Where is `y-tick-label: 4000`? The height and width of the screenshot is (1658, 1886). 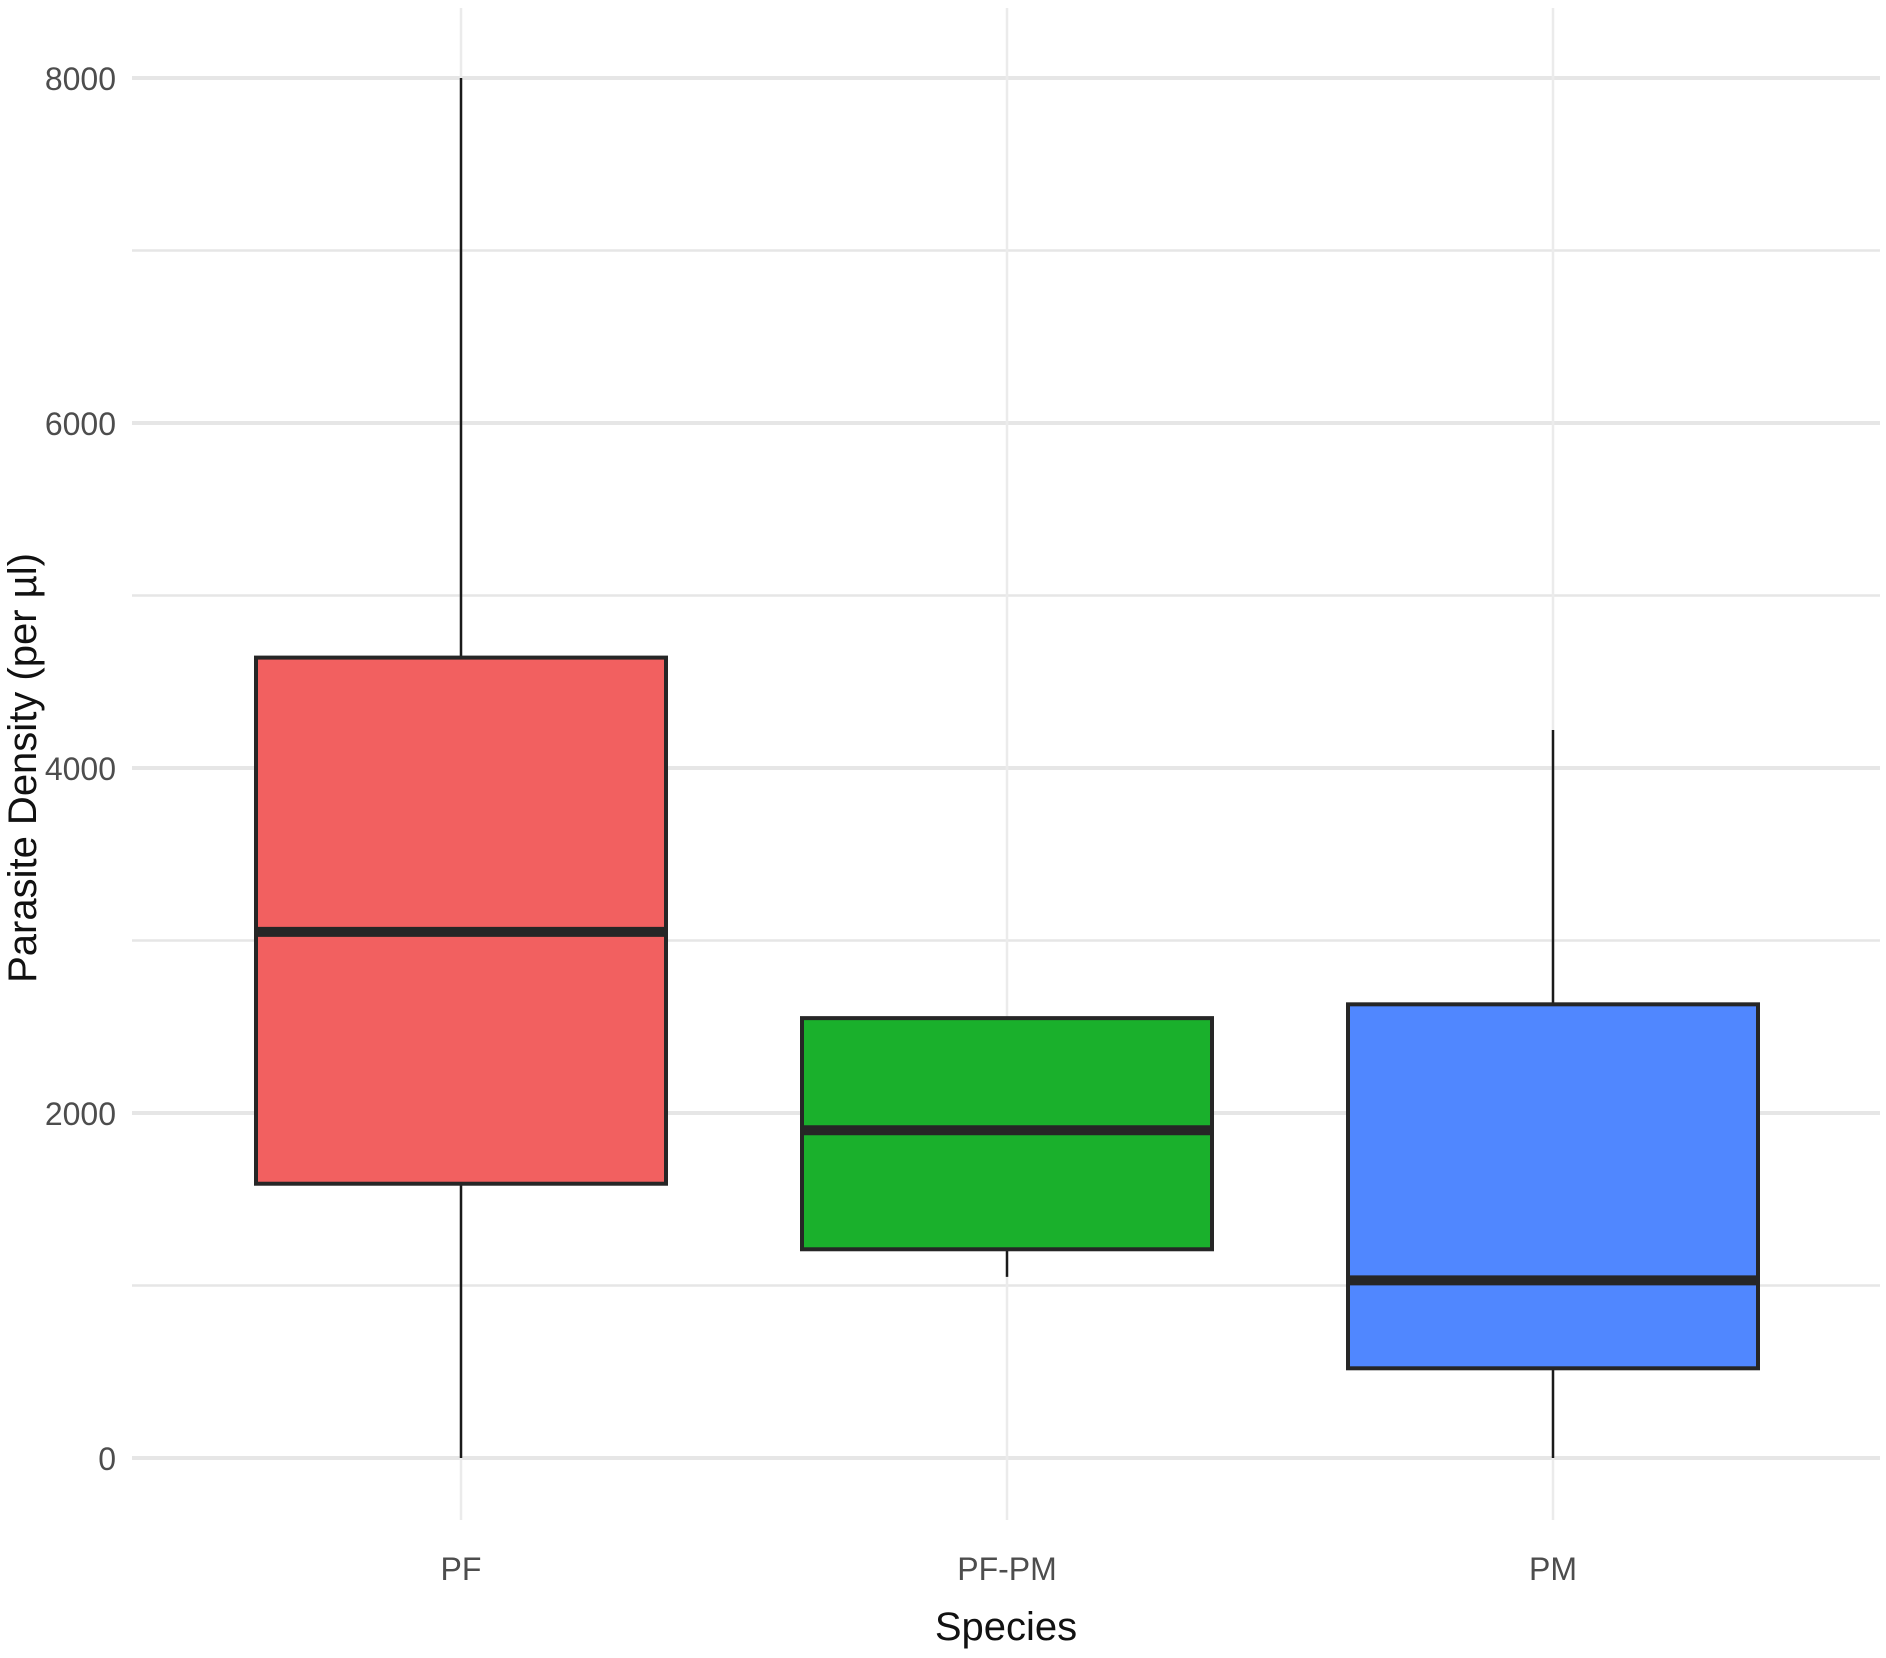
y-tick-label: 4000 is located at coordinates (80, 769).